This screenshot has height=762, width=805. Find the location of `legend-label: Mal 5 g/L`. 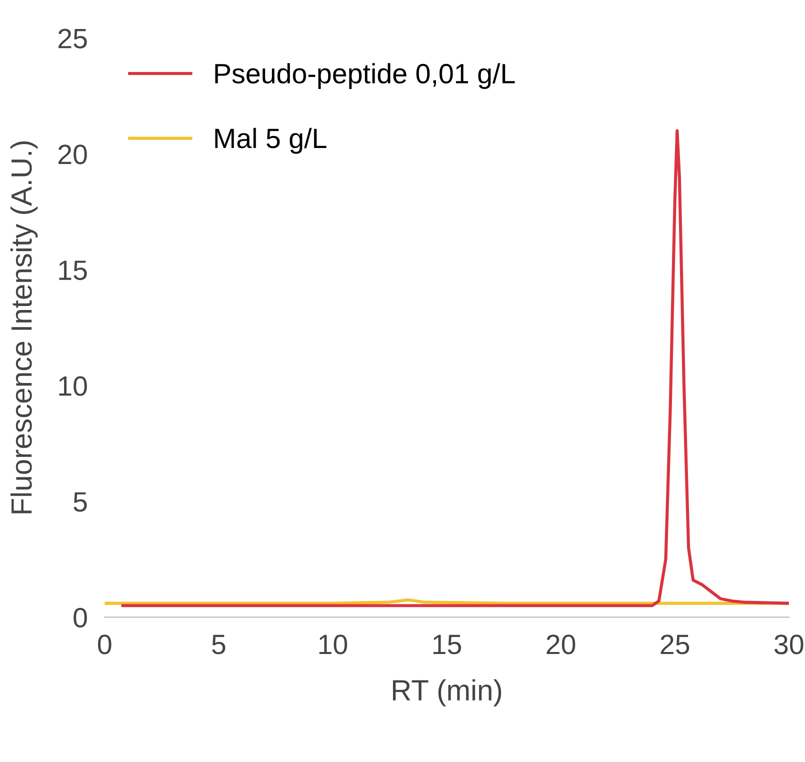

legend-label: Mal 5 g/L is located at coordinates (270, 141).